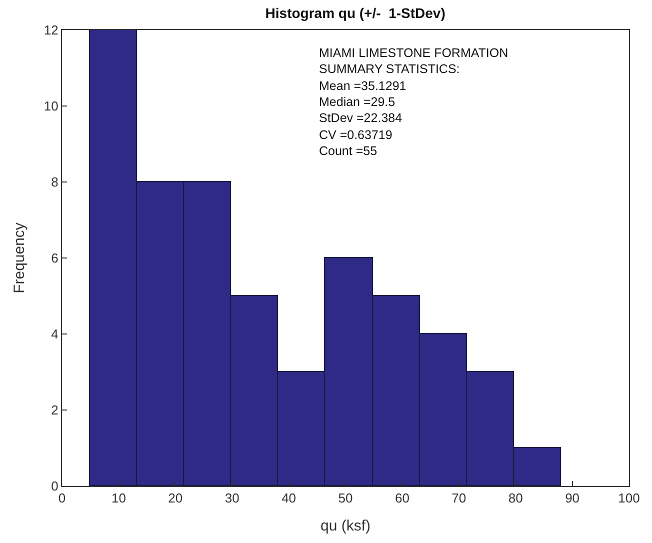 The image size is (652, 543). Describe the element at coordinates (345, 498) in the screenshot. I see `x-tick-label: 50` at that location.